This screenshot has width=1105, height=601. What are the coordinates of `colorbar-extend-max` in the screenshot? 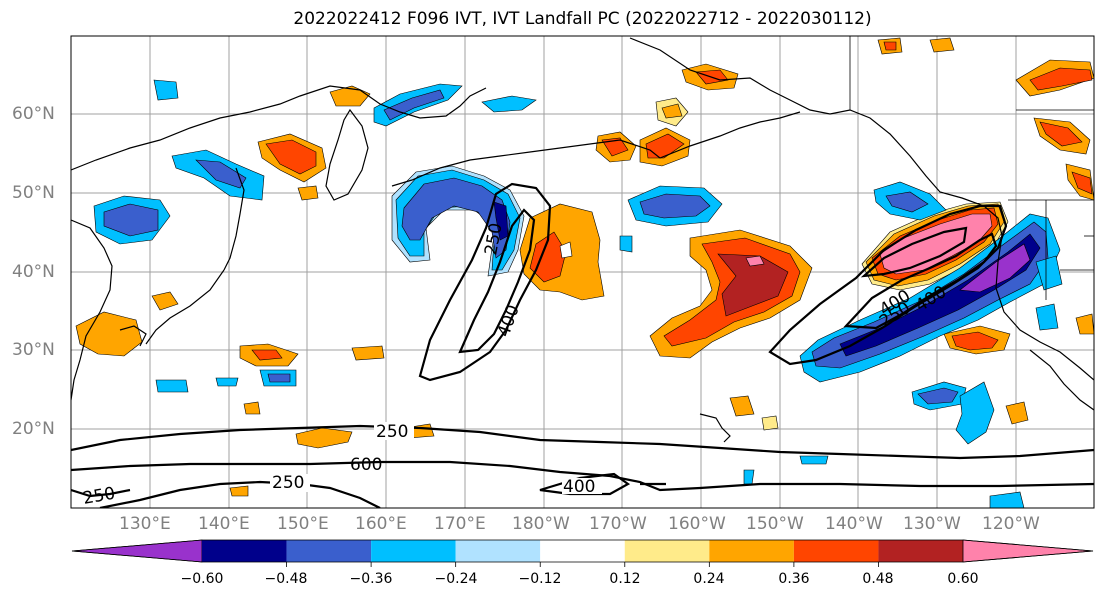 It's located at (1028, 551).